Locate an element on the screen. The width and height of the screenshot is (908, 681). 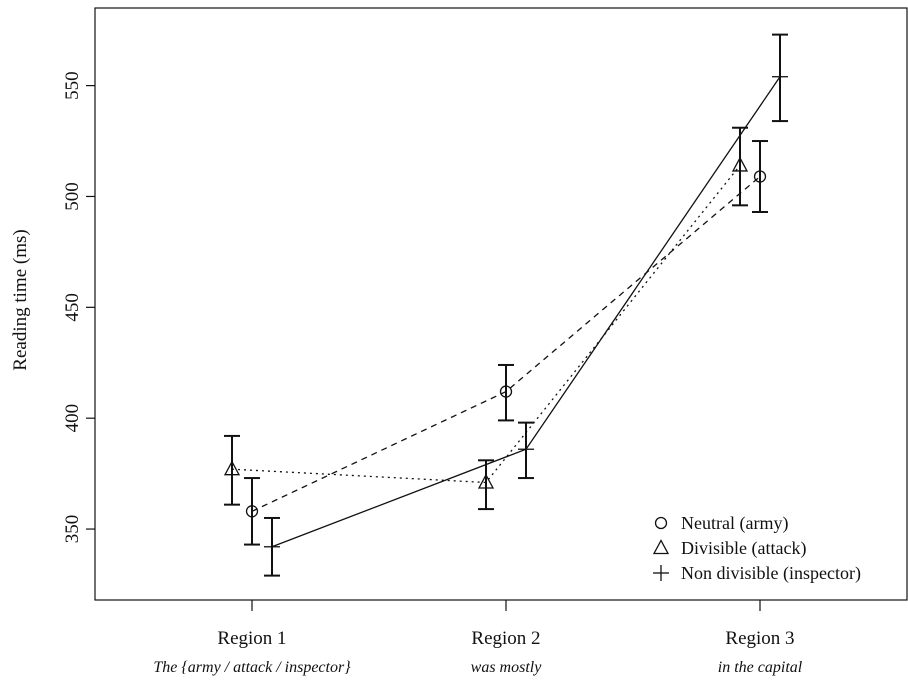
legend-label: Neutral (army) is located at coordinates (734, 523).